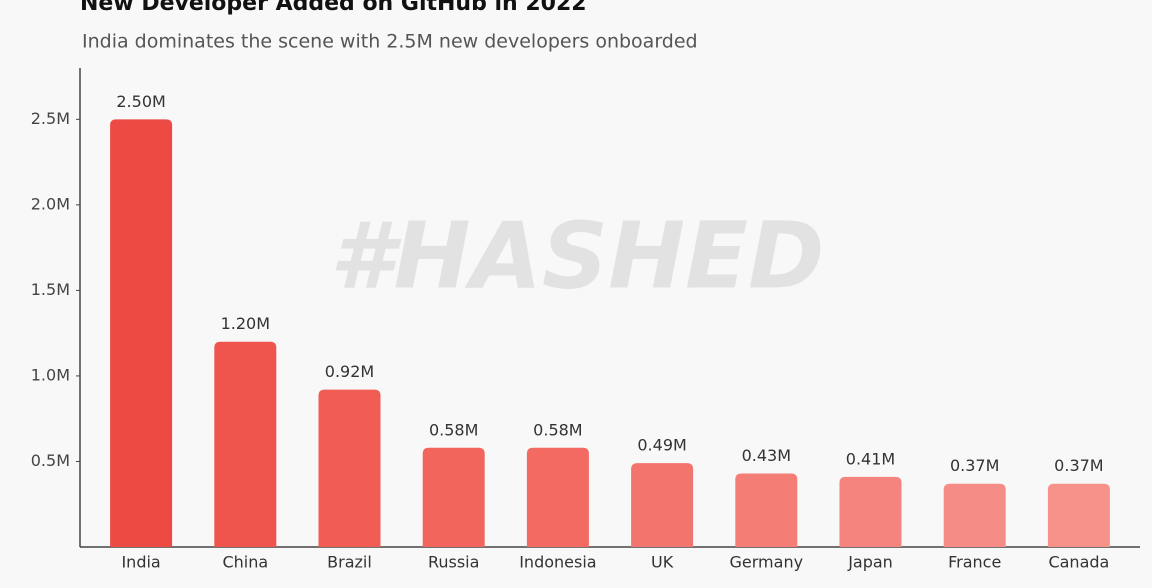 The image size is (1152, 588). Describe the element at coordinates (974, 562) in the screenshot. I see `x-tick-label: France` at that location.